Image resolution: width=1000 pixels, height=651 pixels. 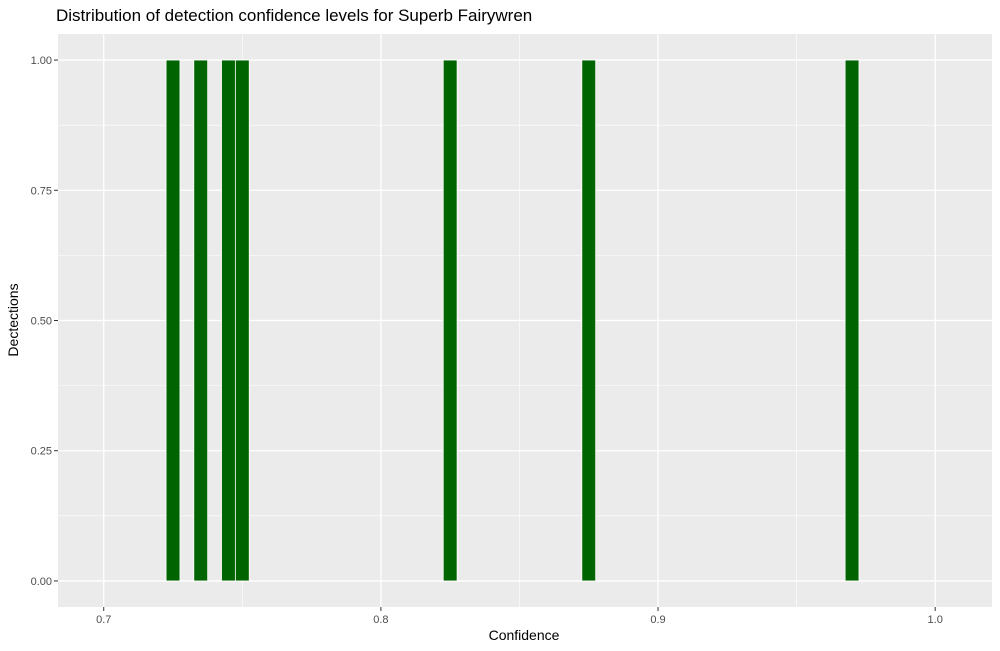 I want to click on x-tick-label: 0.7, so click(x=103, y=620).